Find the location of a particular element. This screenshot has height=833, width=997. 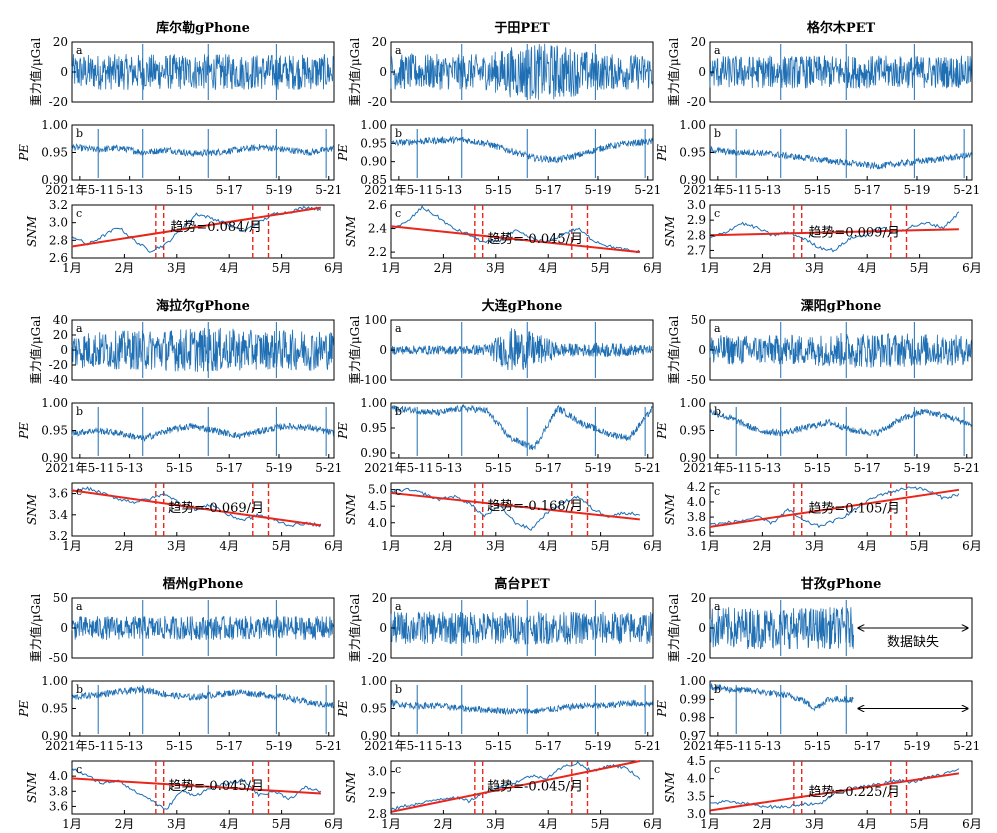

pe-ytick-label: 0.99 is located at coordinates (692, 699).